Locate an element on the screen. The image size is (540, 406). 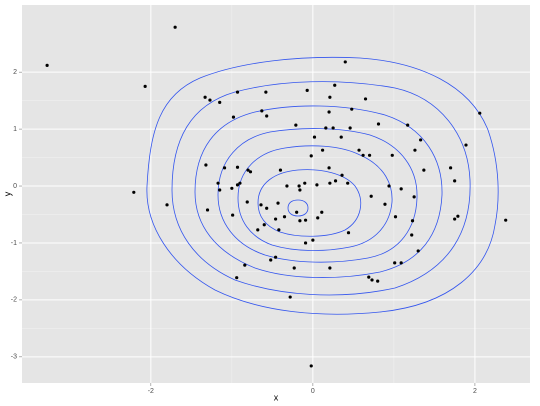
y-tick-label: 0 is located at coordinates (15, 186).